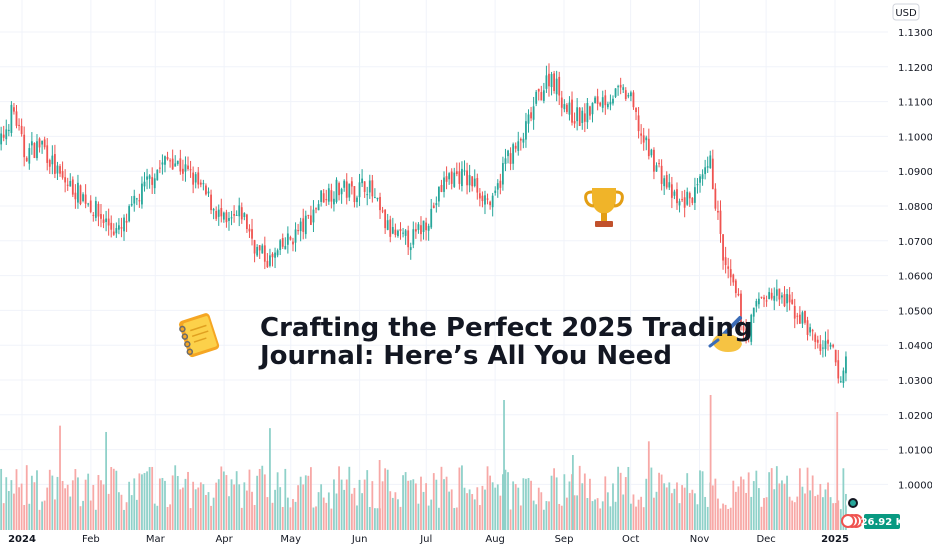 This screenshot has height=550, width=932. I want to click on volume-value: 26.92 K, so click(883, 522).